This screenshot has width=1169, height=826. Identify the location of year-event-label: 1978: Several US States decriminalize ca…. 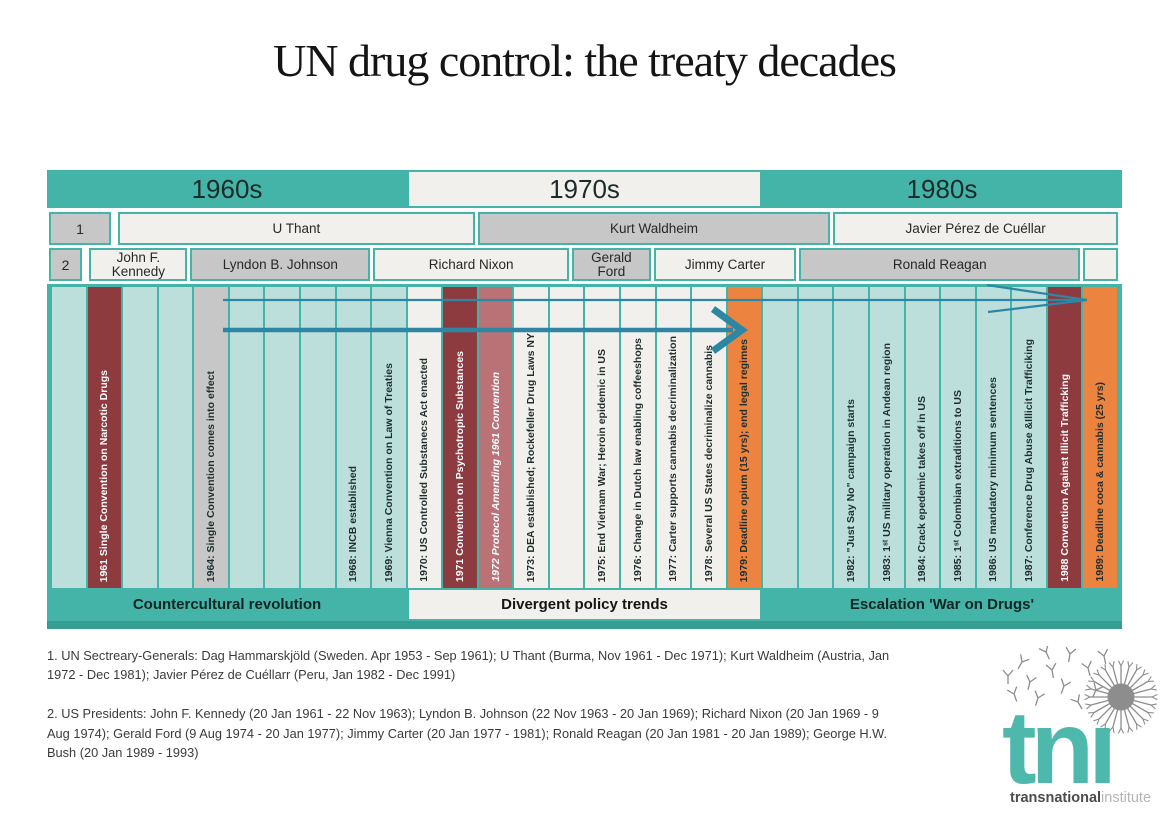
(708, 463).